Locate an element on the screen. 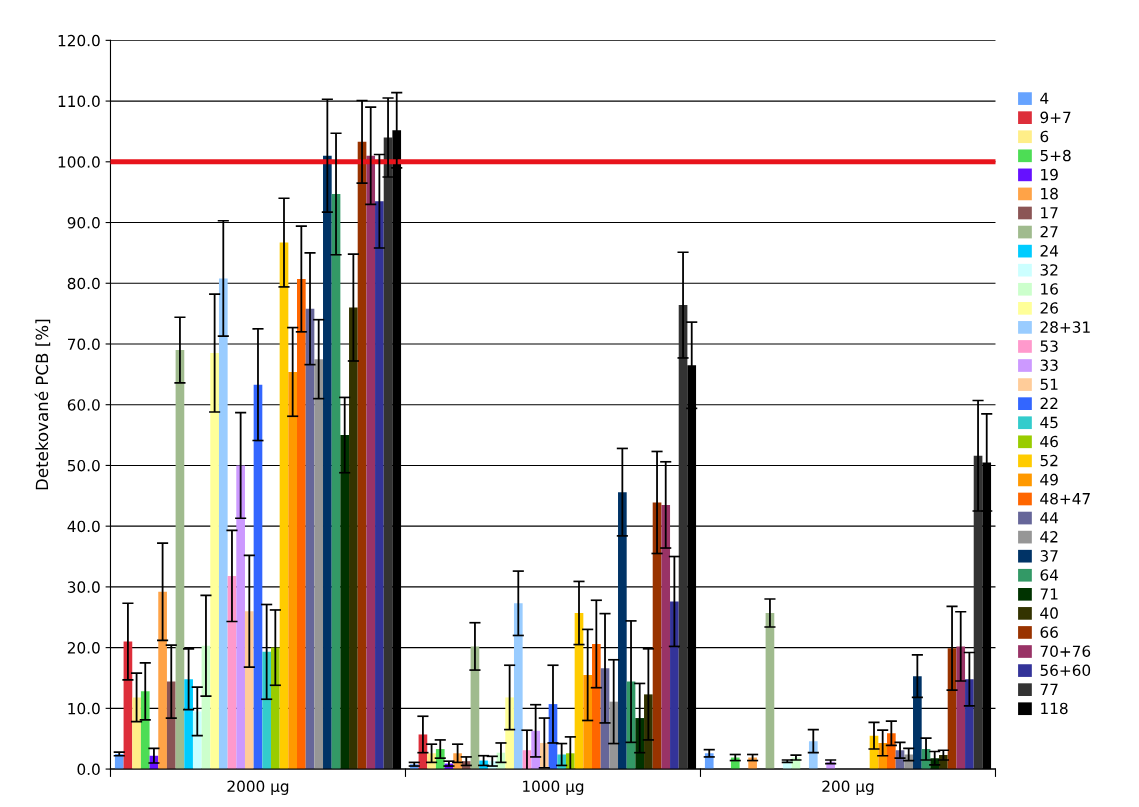  legend-label: 71 is located at coordinates (1049, 594).